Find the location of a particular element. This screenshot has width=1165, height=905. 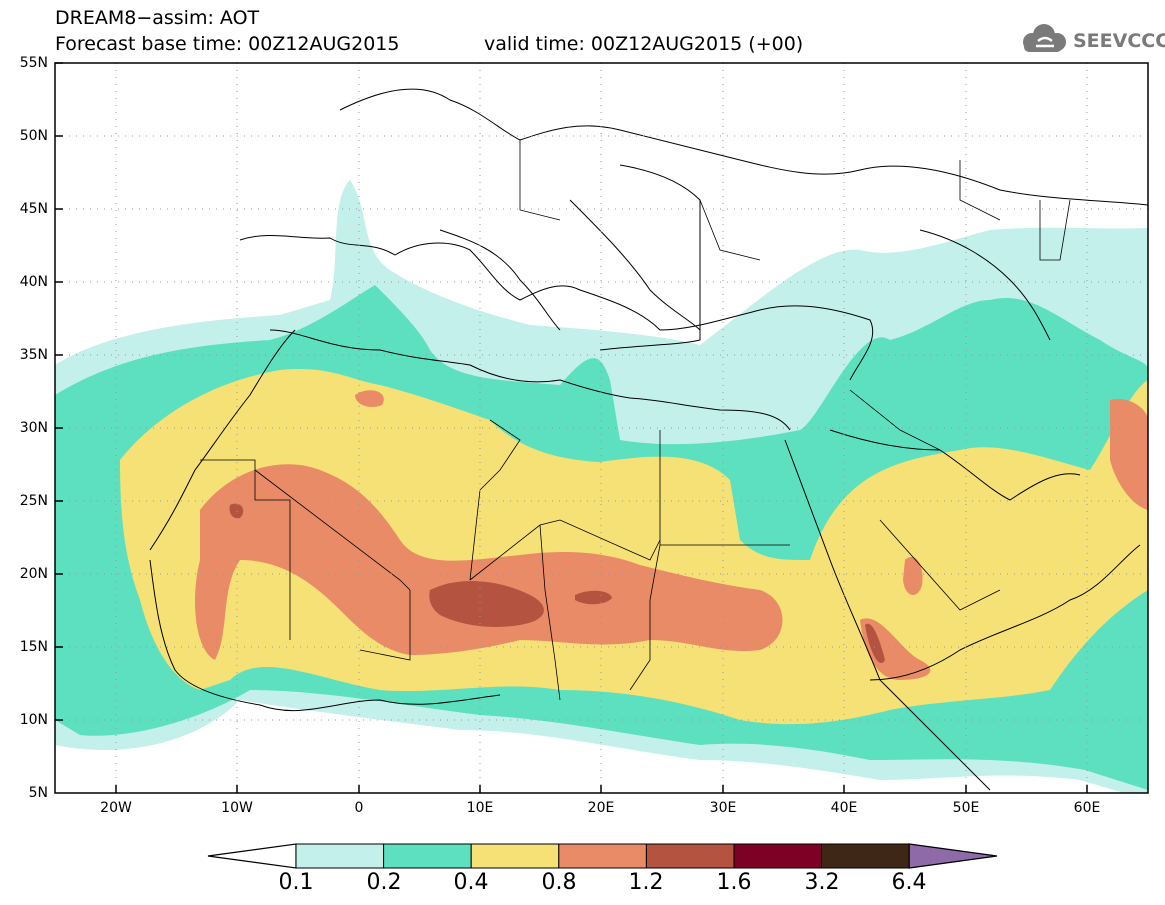

aot-contour-0.8e is located at coordinates (1129, 454).